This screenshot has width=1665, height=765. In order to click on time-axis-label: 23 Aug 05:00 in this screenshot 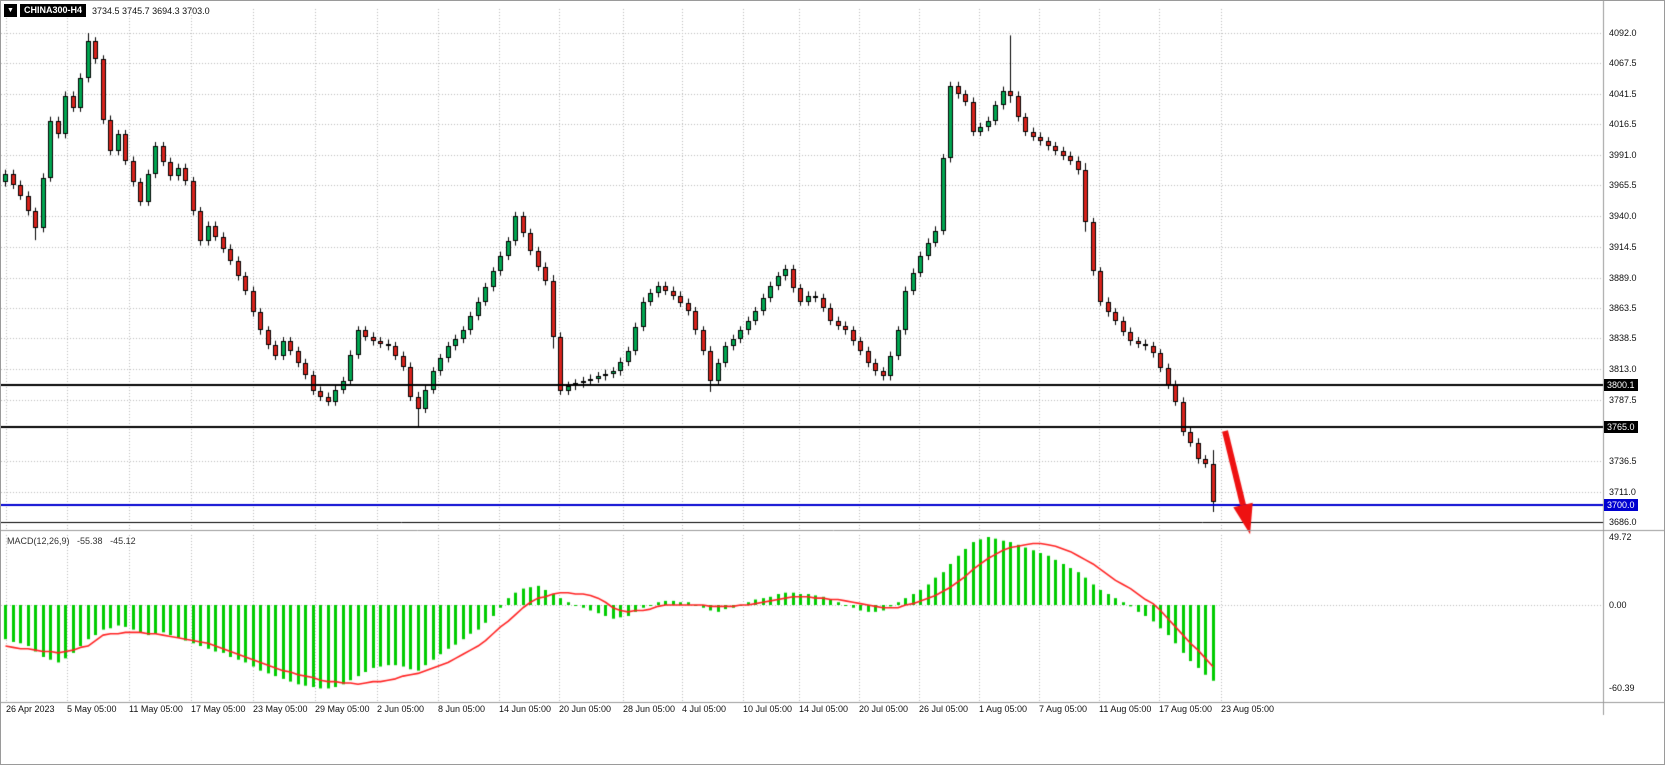, I will do `click(1248, 709)`.